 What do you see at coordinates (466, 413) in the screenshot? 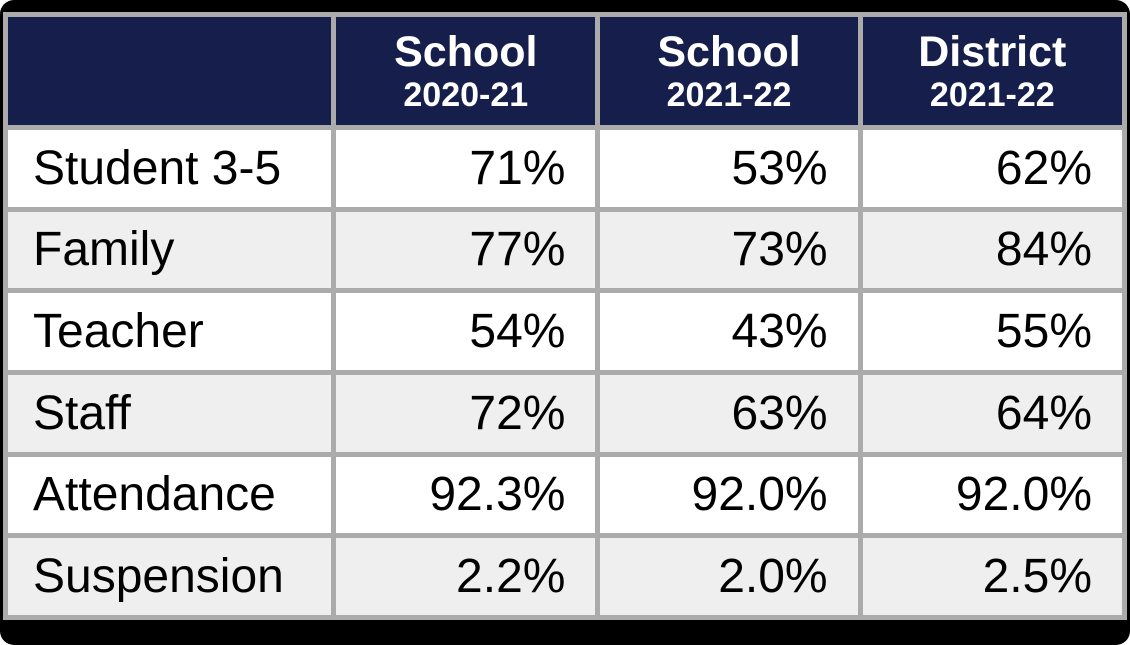
I see `cell-value: 72%` at bounding box center [466, 413].